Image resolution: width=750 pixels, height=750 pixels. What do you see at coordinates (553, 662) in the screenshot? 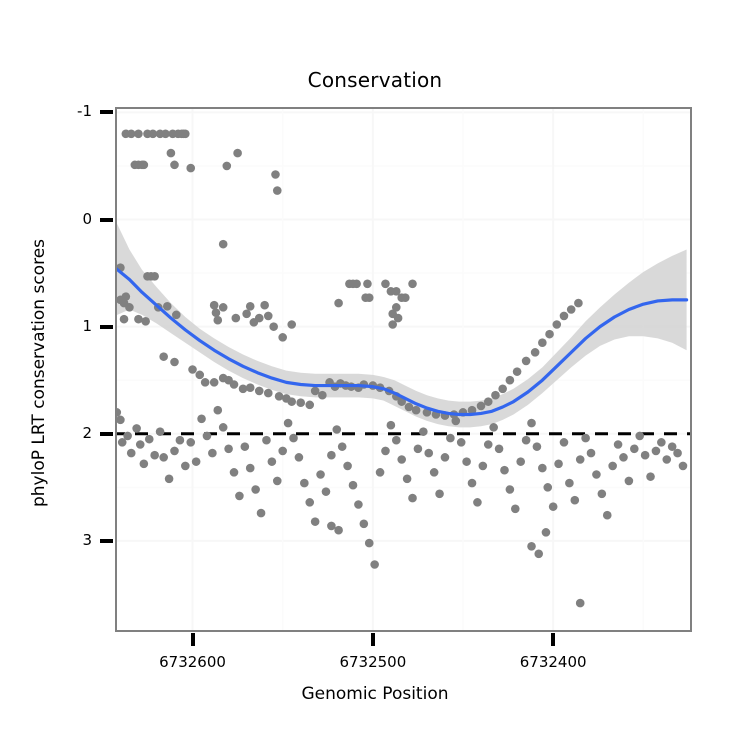
I see `x-tick-label: 6732400` at bounding box center [553, 662].